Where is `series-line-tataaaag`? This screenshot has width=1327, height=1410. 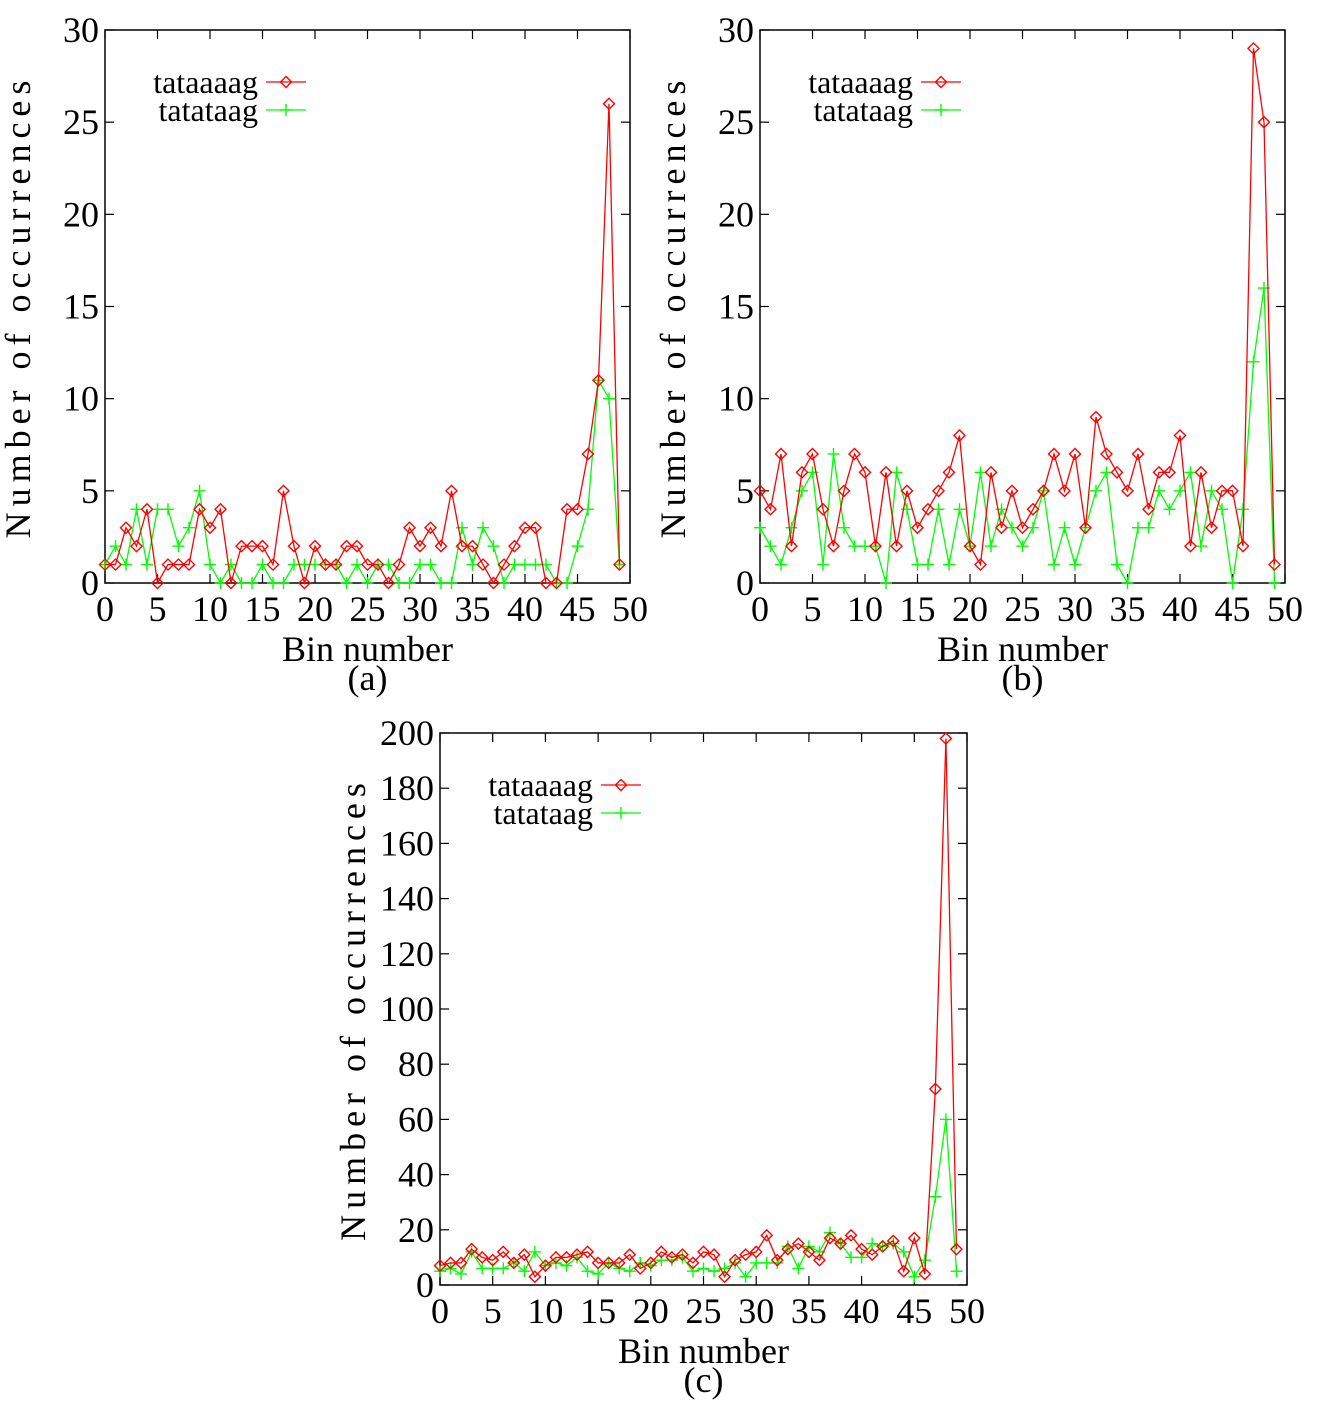
series-line-tataaaag is located at coordinates (363, 344).